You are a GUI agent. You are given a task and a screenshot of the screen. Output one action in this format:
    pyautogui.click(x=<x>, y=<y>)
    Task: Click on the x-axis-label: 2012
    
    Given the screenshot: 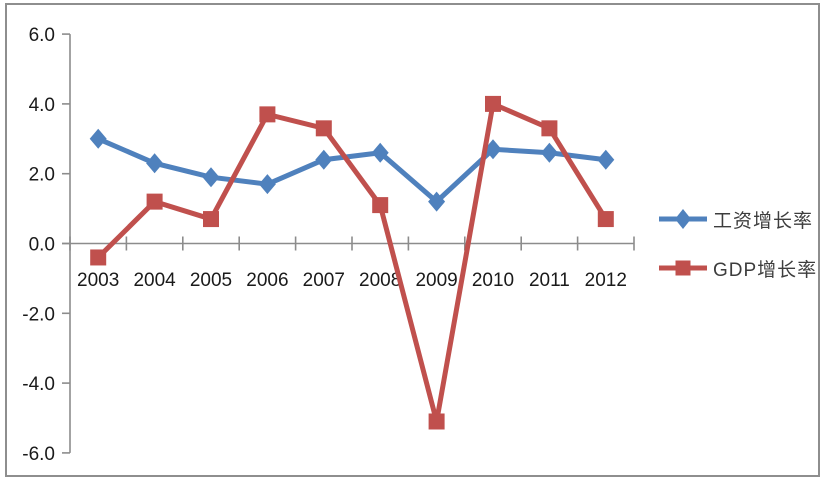 What is the action you would take?
    pyautogui.click(x=606, y=280)
    